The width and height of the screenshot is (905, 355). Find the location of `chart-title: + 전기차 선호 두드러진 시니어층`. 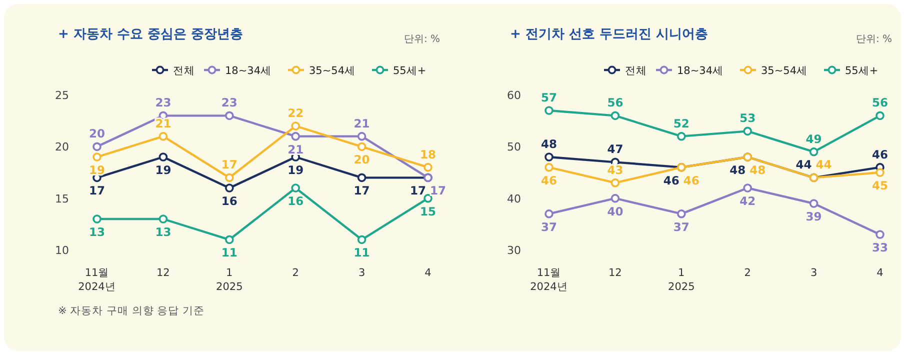

chart-title: + 전기차 선호 두드러진 시니어층 is located at coordinates (609, 34).